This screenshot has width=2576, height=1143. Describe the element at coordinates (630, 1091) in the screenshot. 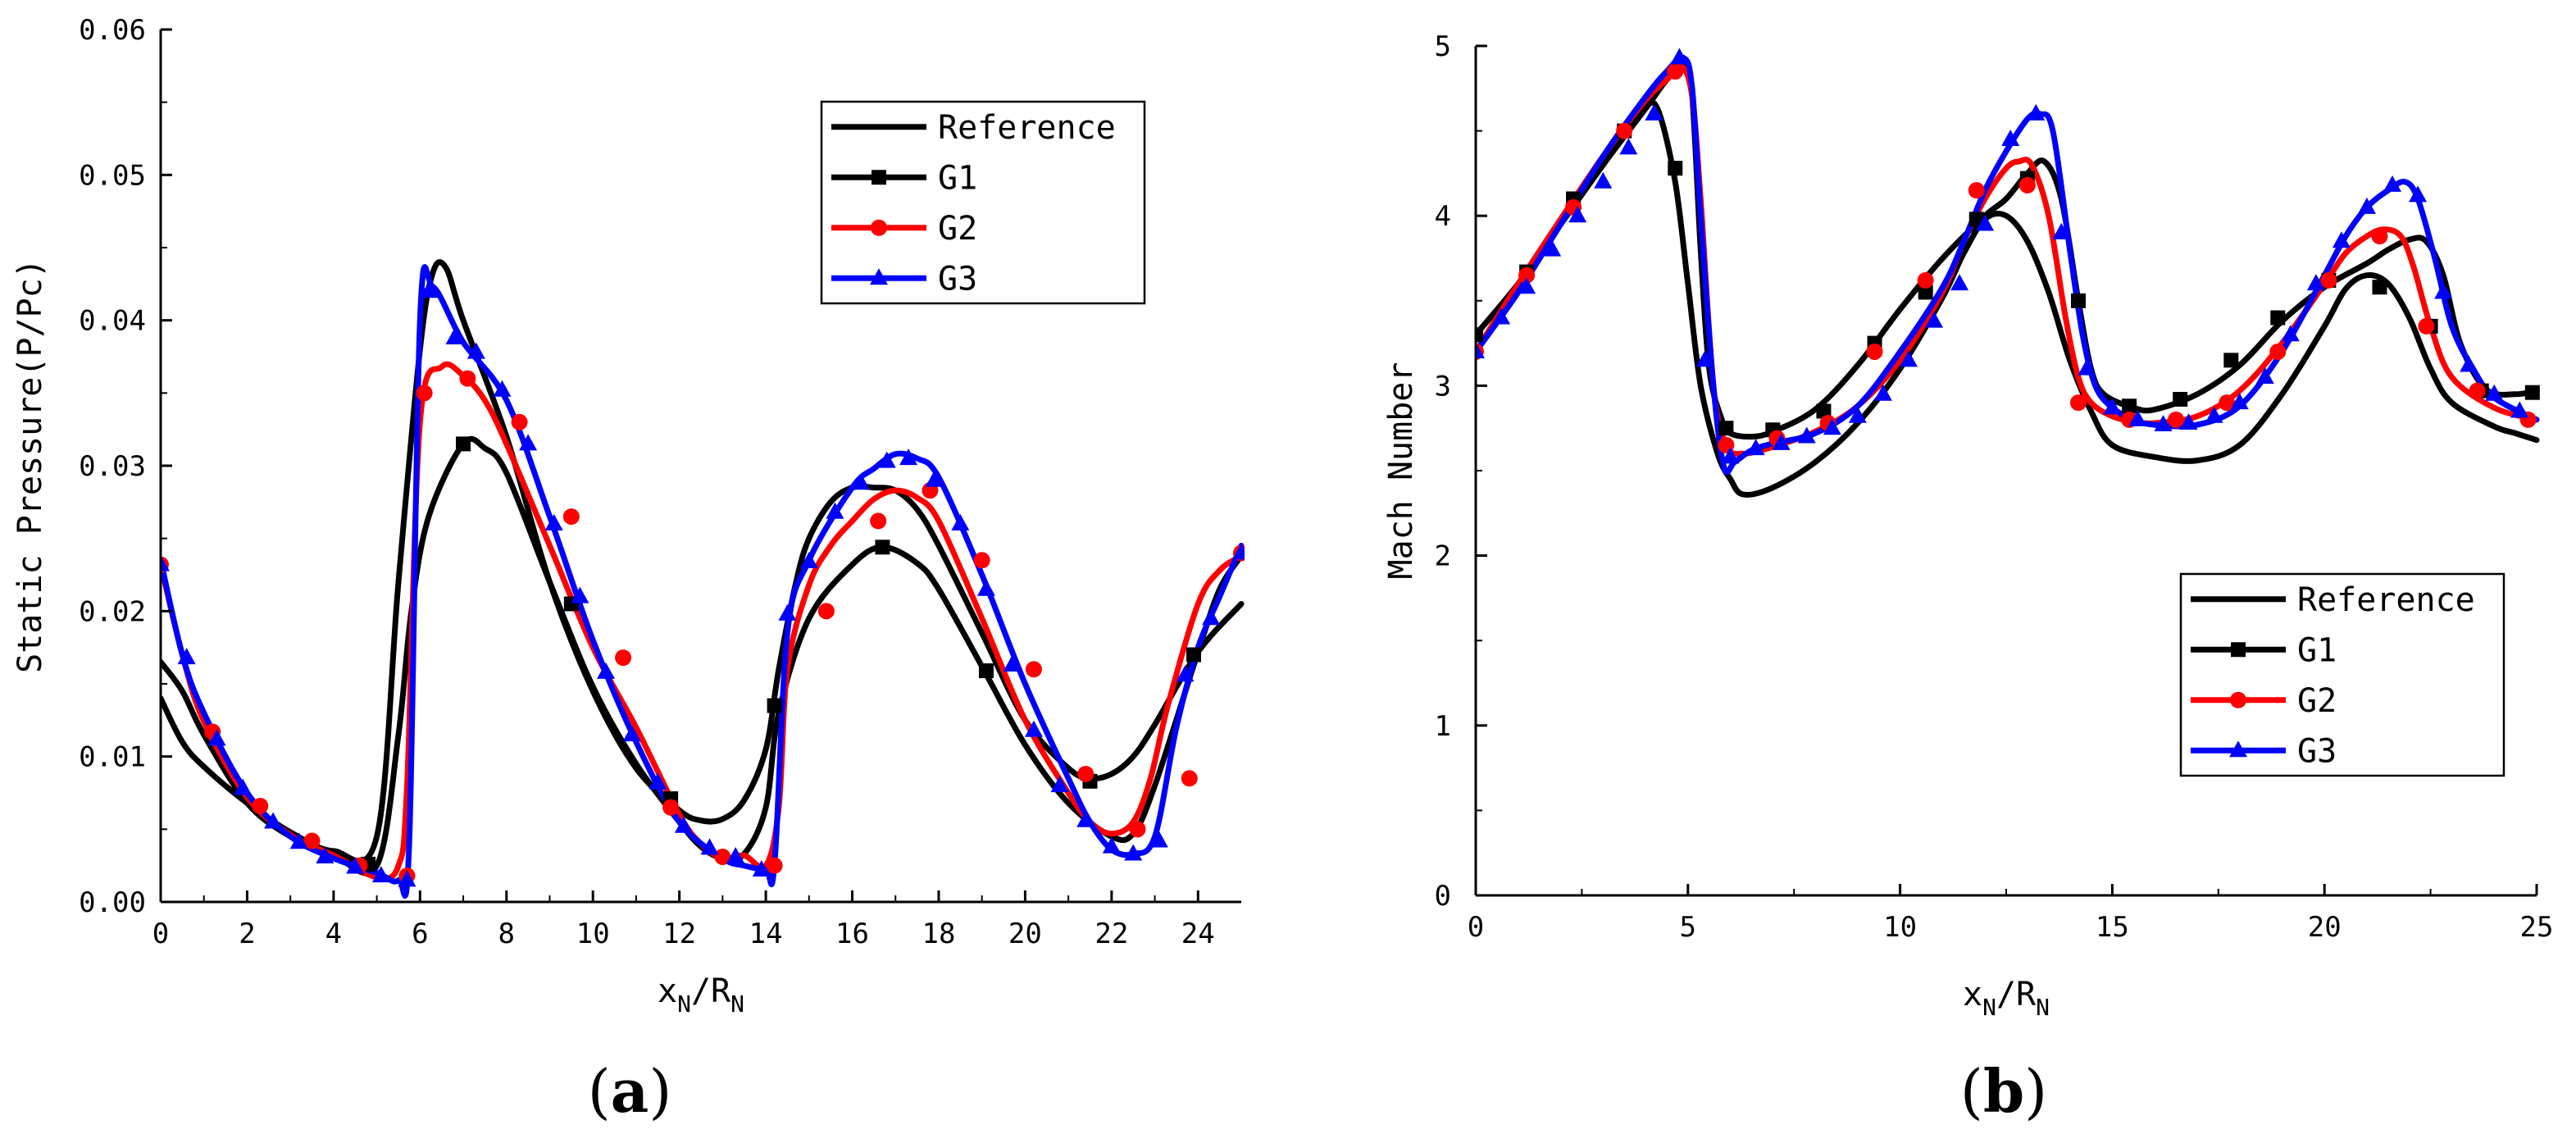

I see `panel-letter: a` at that location.